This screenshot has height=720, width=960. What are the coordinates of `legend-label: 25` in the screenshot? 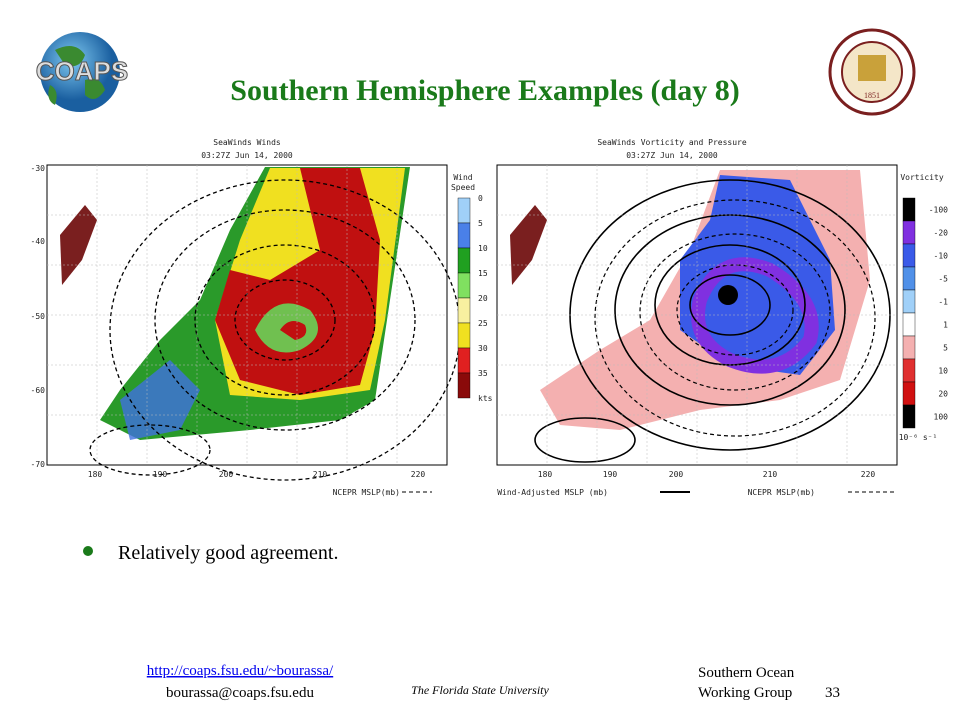 It's located at (483, 323).